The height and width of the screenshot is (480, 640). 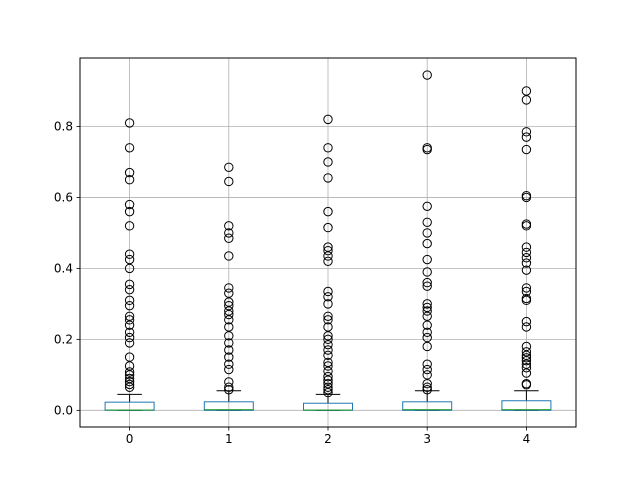 What do you see at coordinates (328, 400) in the screenshot?
I see `boxes` at bounding box center [328, 400].